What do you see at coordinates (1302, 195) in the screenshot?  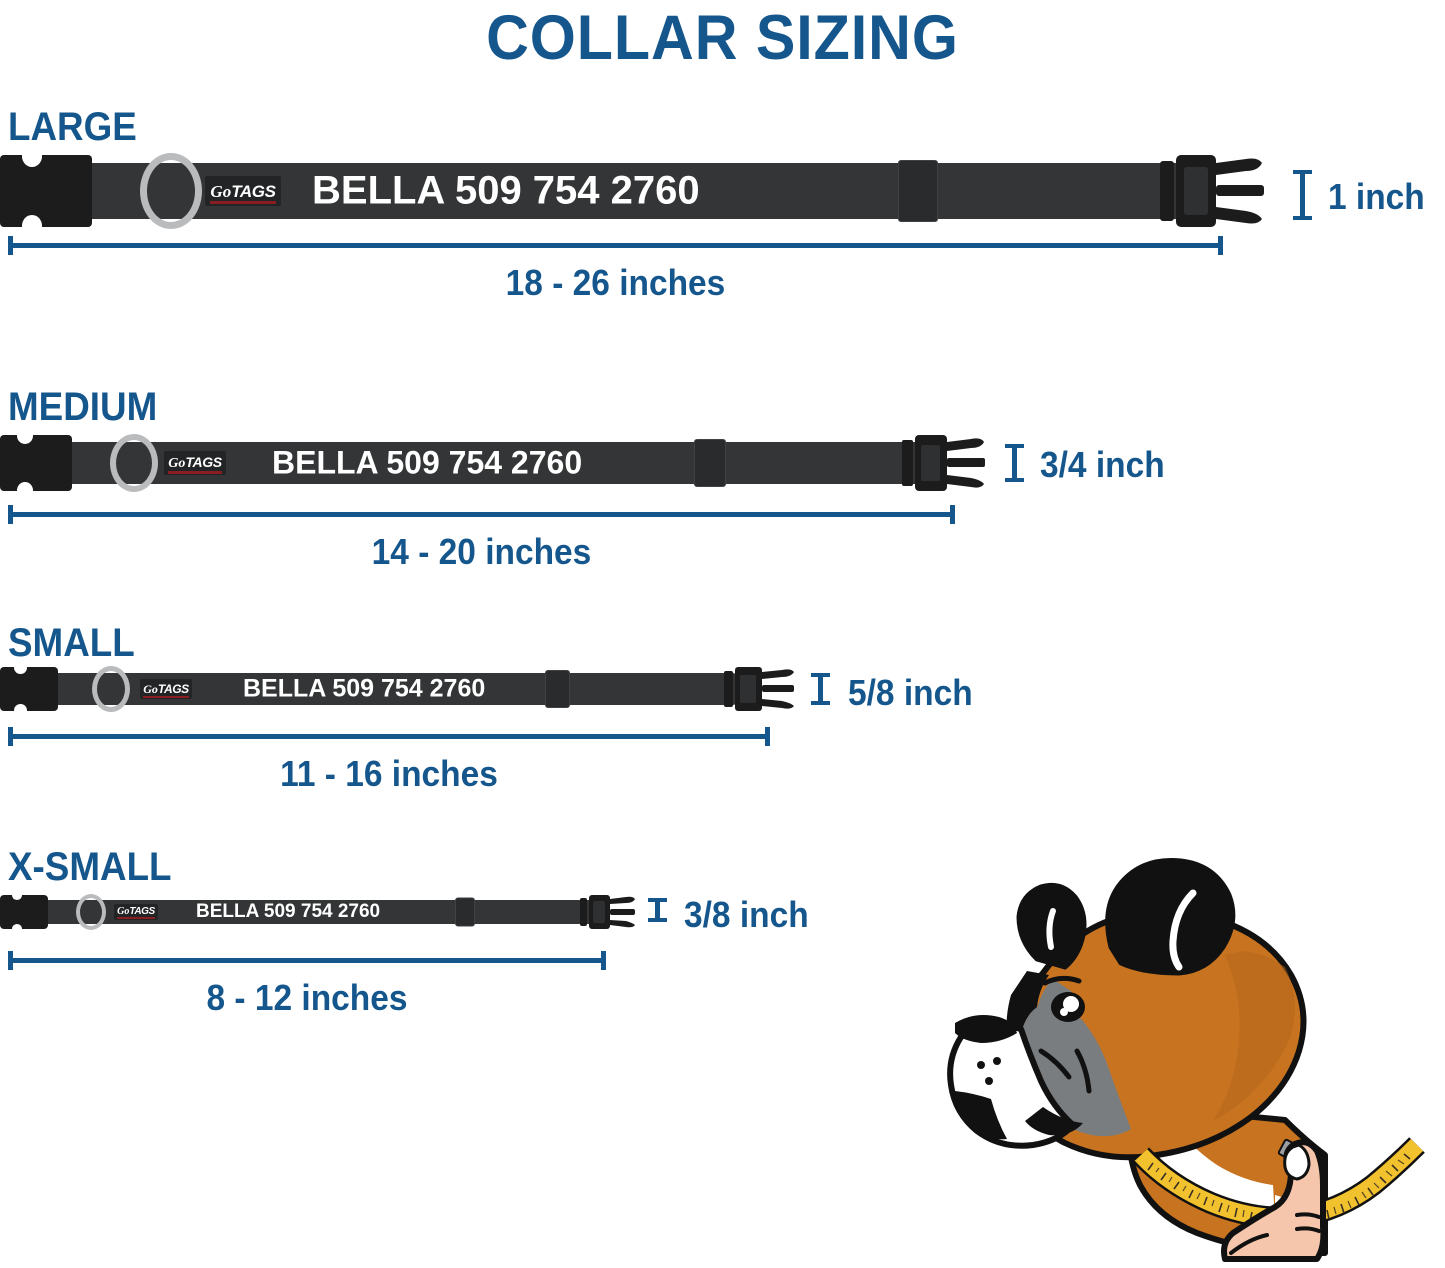 I see `width-indicator-large` at bounding box center [1302, 195].